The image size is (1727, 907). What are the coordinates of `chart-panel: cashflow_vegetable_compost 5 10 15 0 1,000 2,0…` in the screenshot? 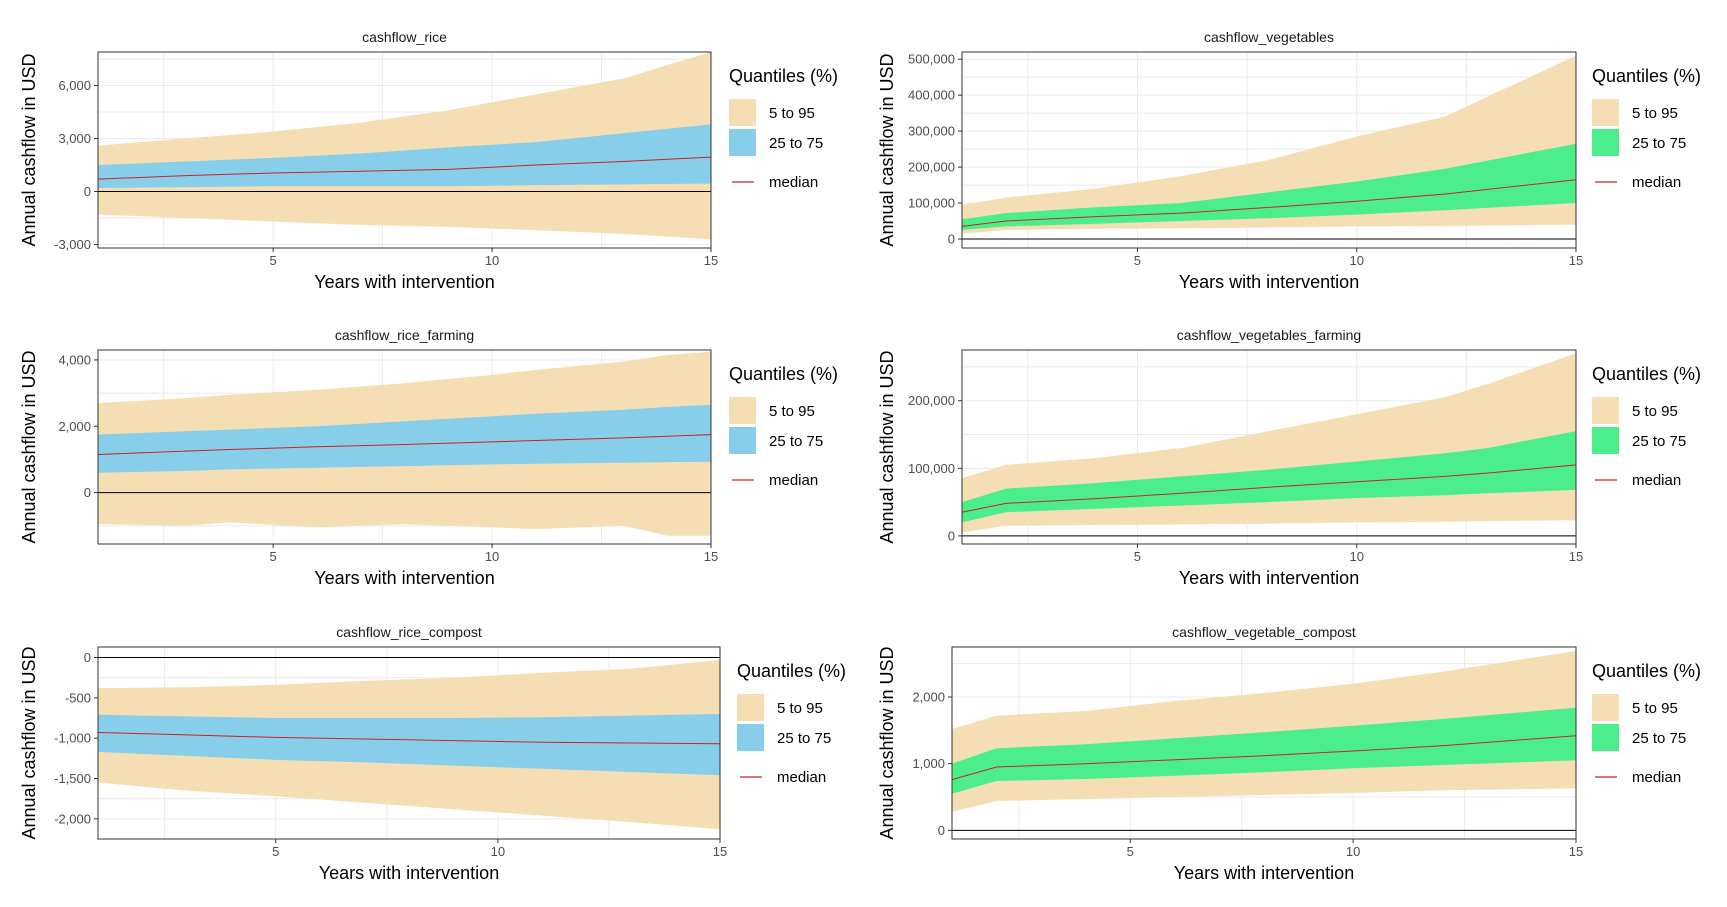 It's located at (1289, 753).